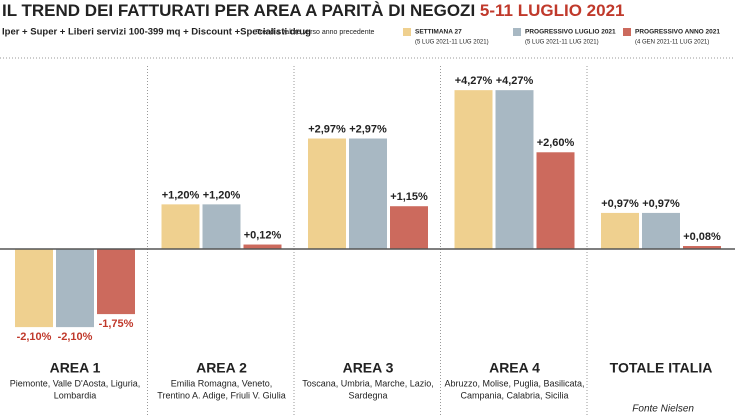  What do you see at coordinates (661, 368) in the screenshot?
I see `category-label: TOTALE ITALIA` at bounding box center [661, 368].